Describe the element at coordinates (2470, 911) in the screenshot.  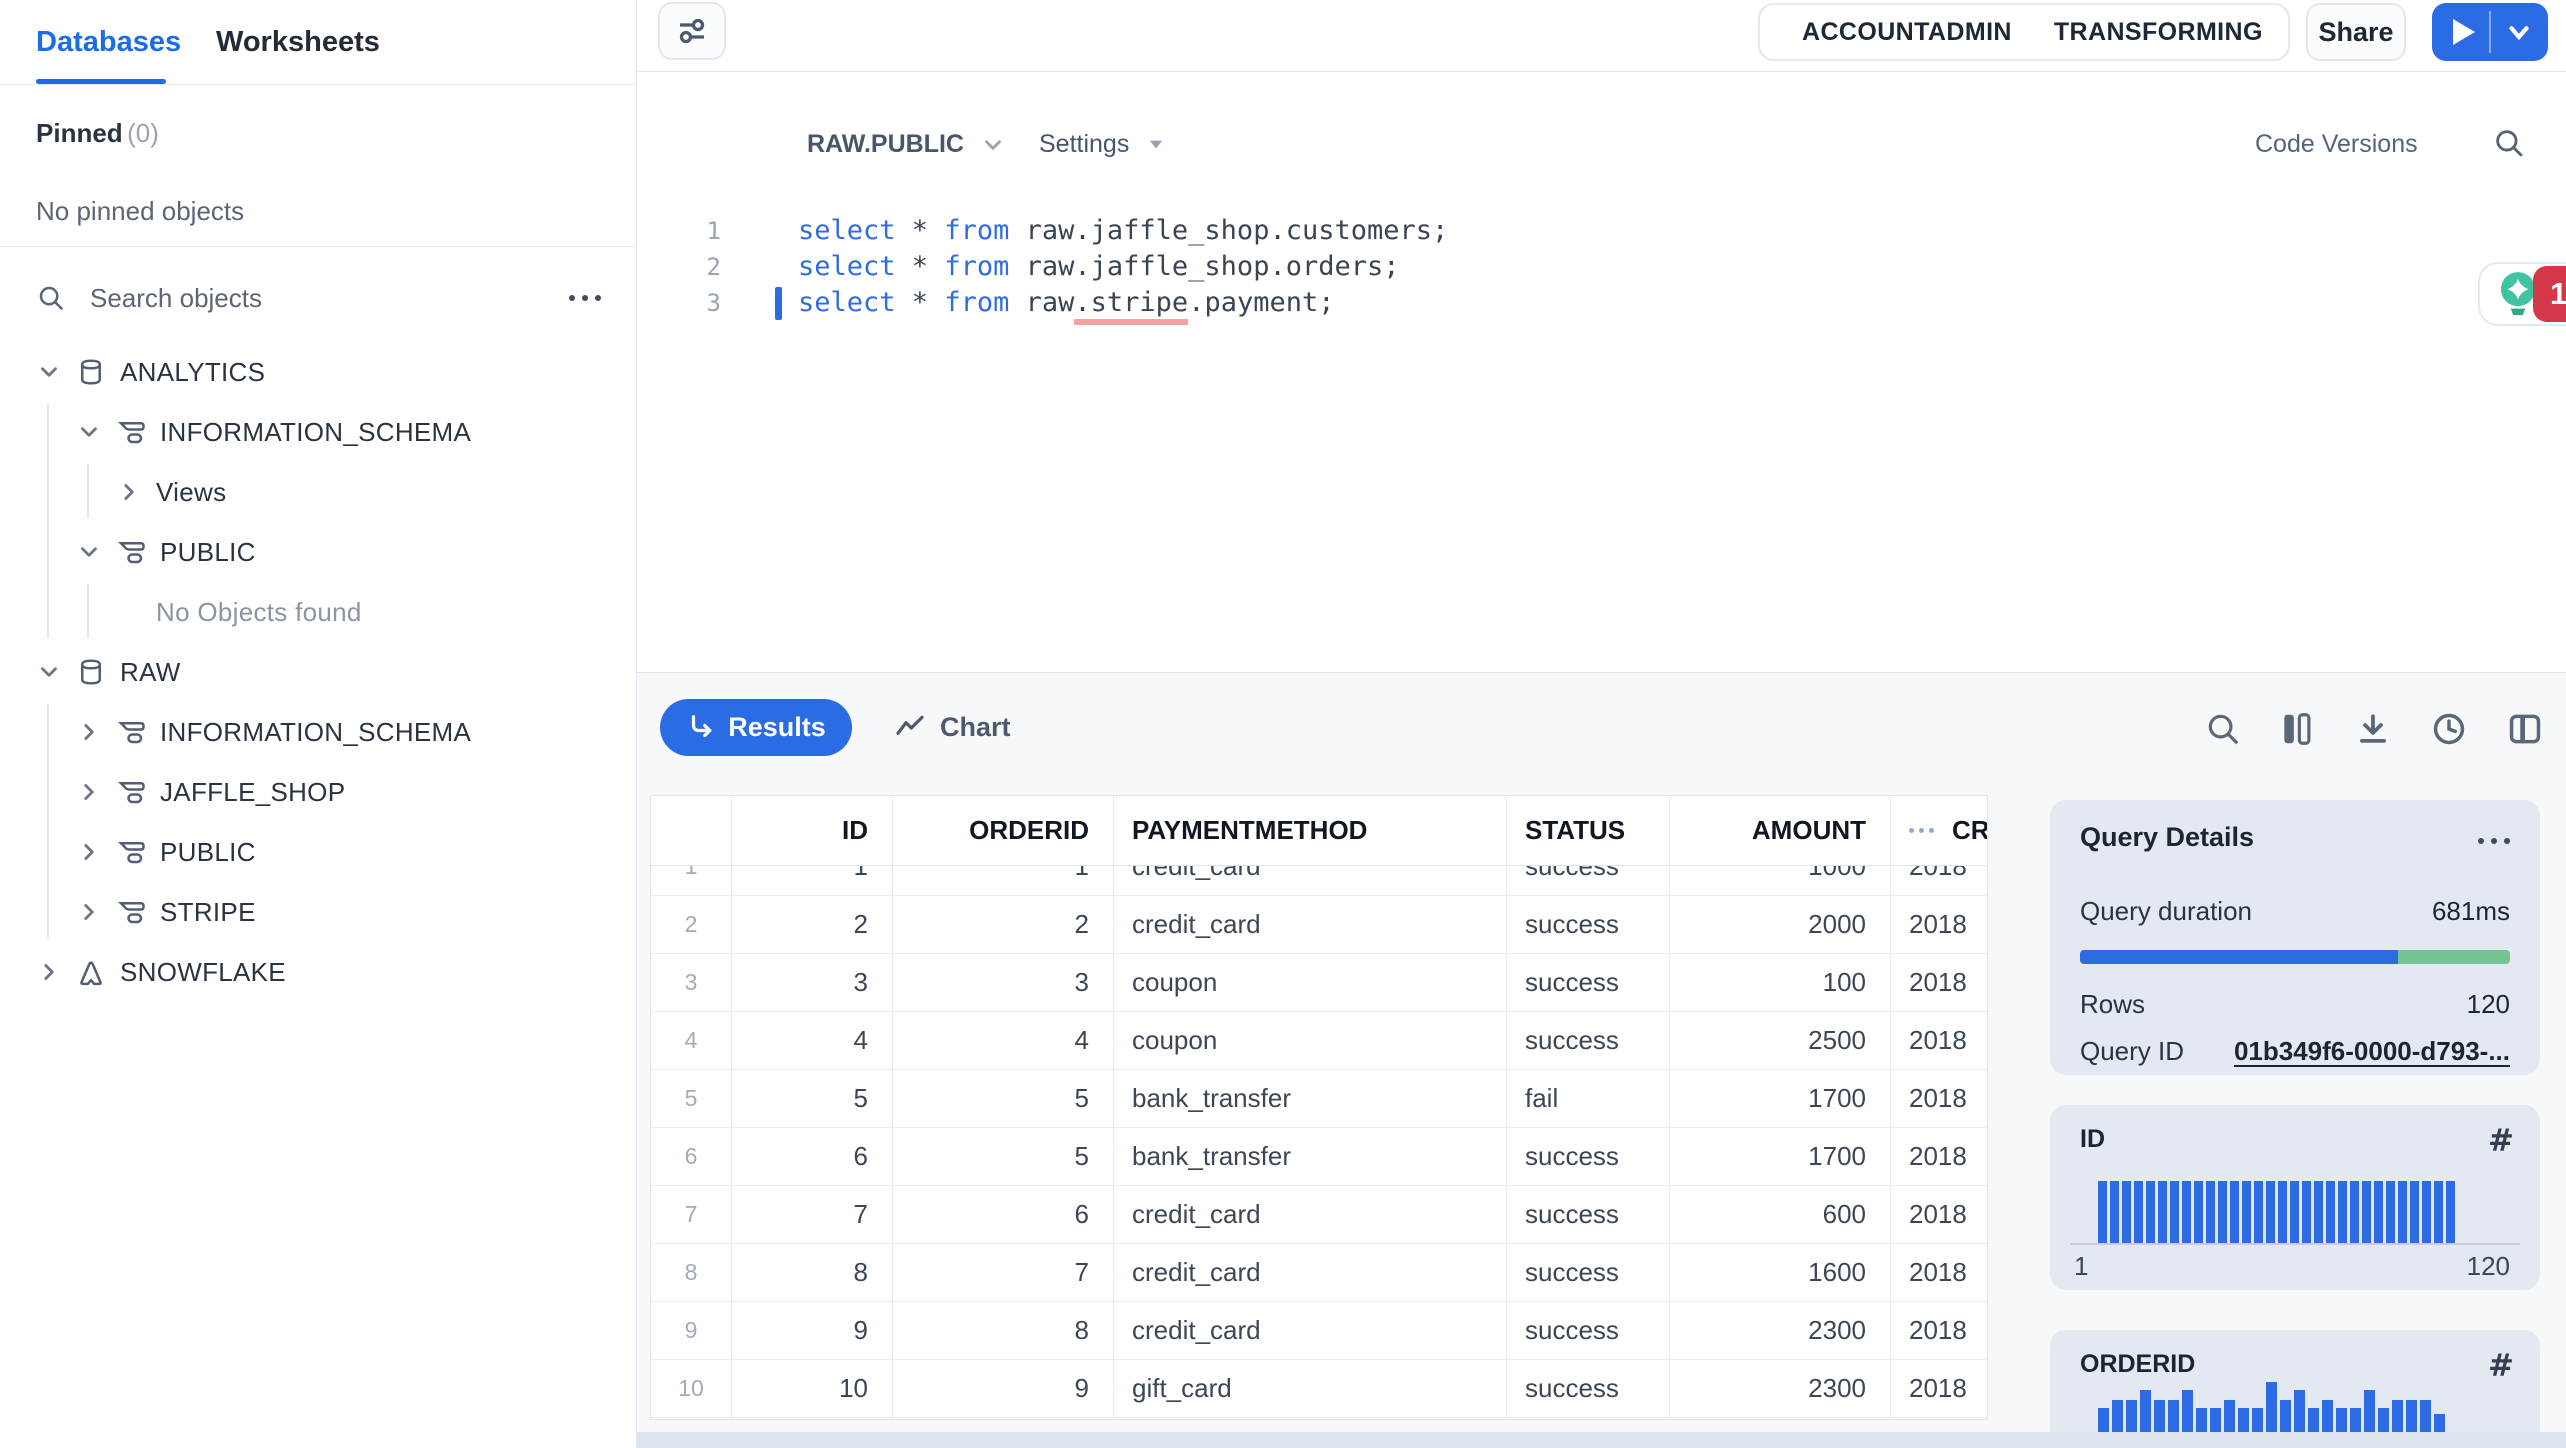
I see `query-duration-value: 681ms` at that location.